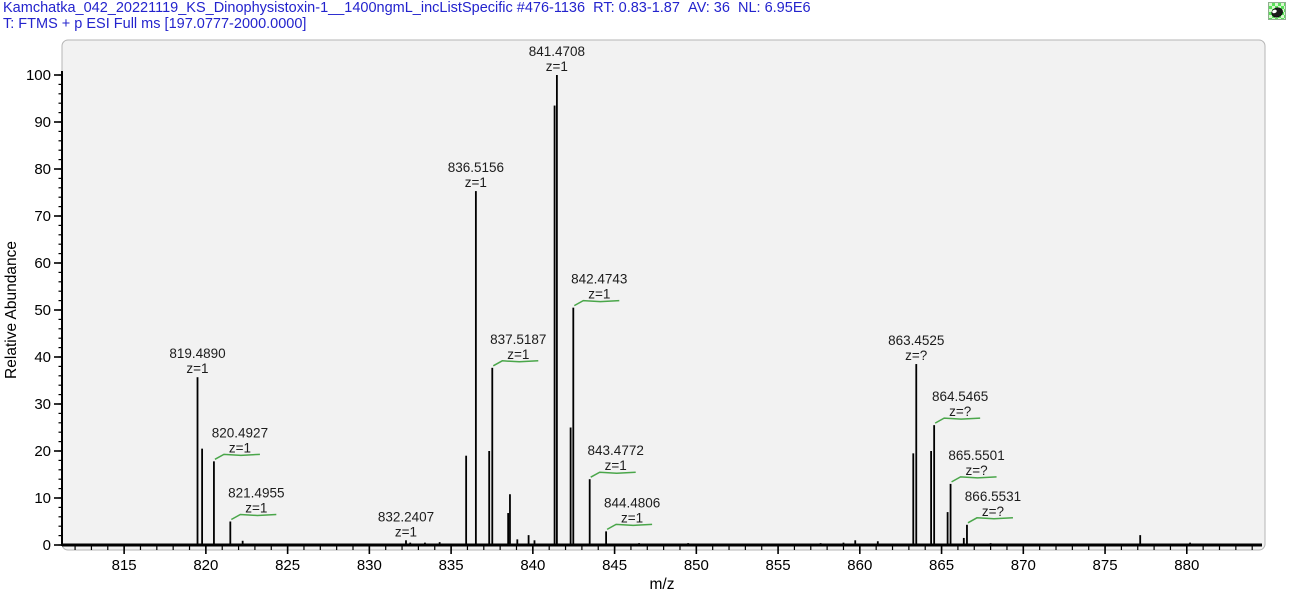 This screenshot has height=602, width=1289. Describe the element at coordinates (42, 169) in the screenshot. I see `y-tick-label: 80` at that location.